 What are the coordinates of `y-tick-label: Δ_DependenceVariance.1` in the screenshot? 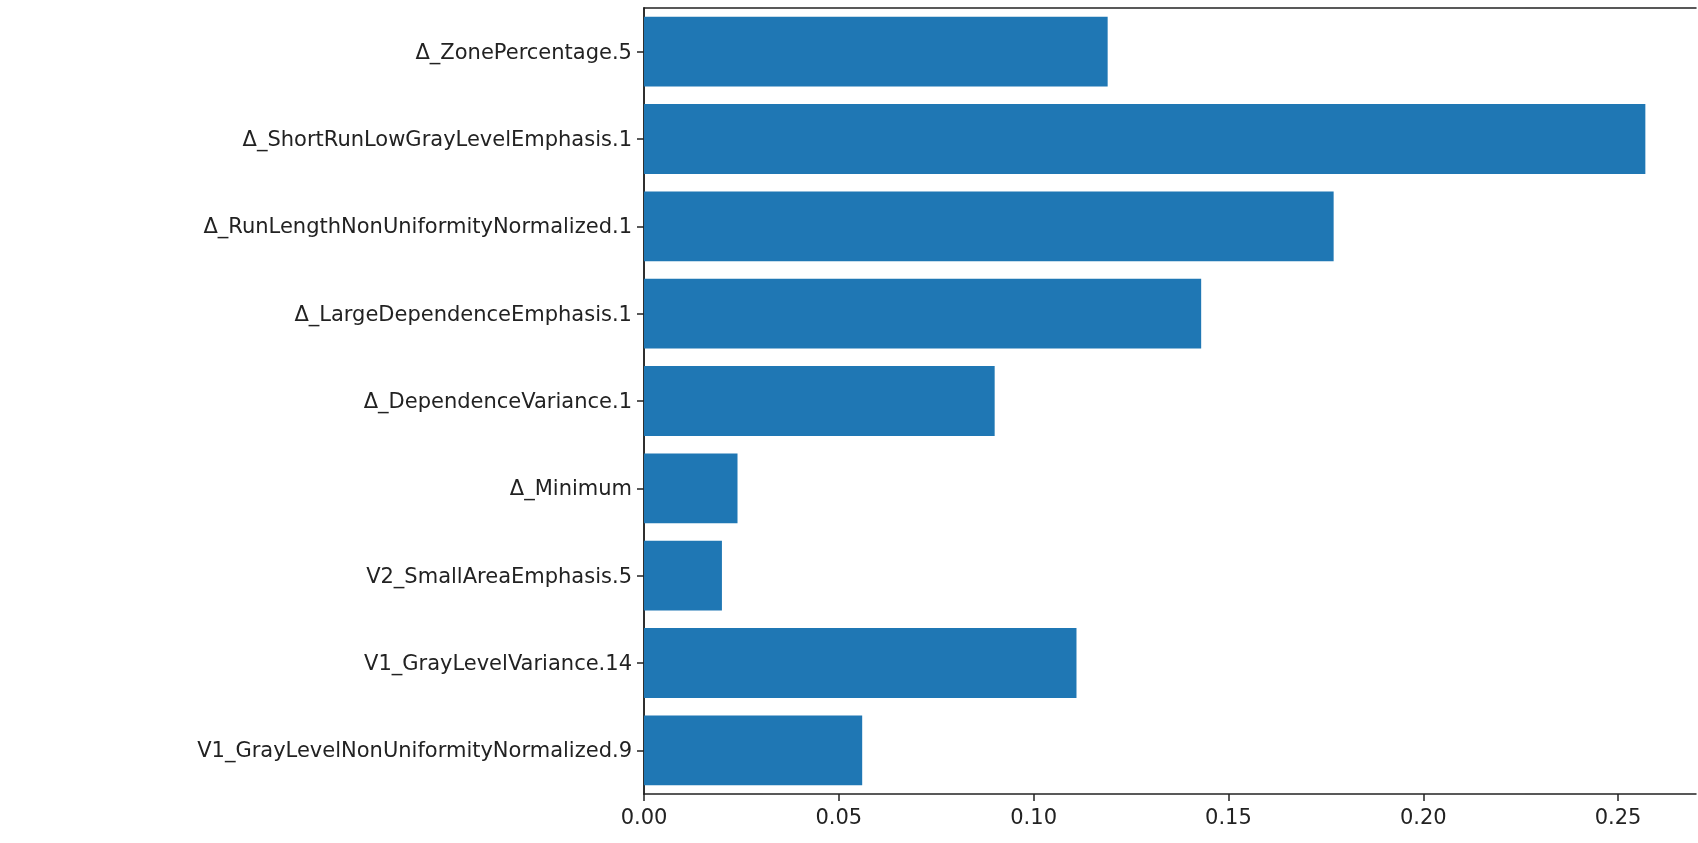 It's located at (497, 401).